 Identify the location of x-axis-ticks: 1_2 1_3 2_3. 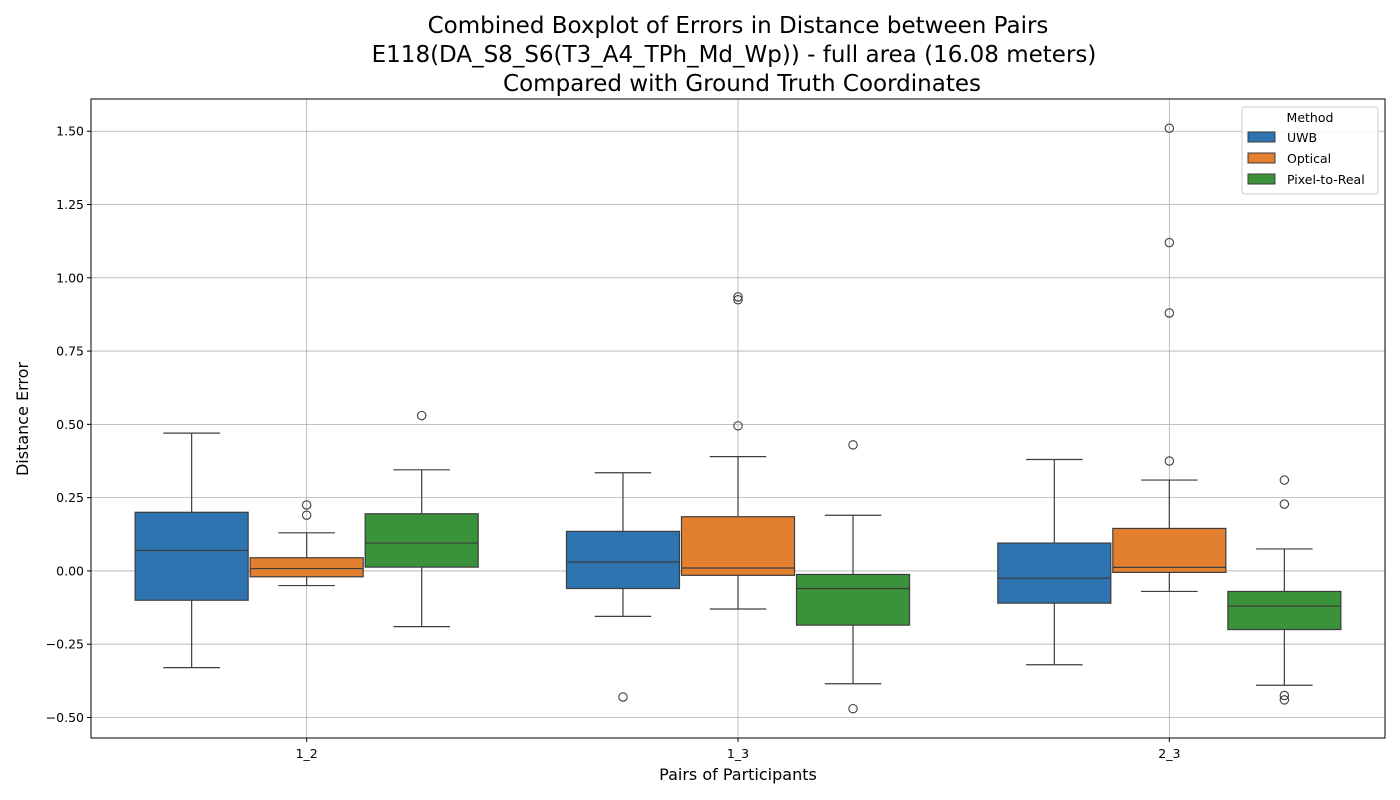
(738, 749).